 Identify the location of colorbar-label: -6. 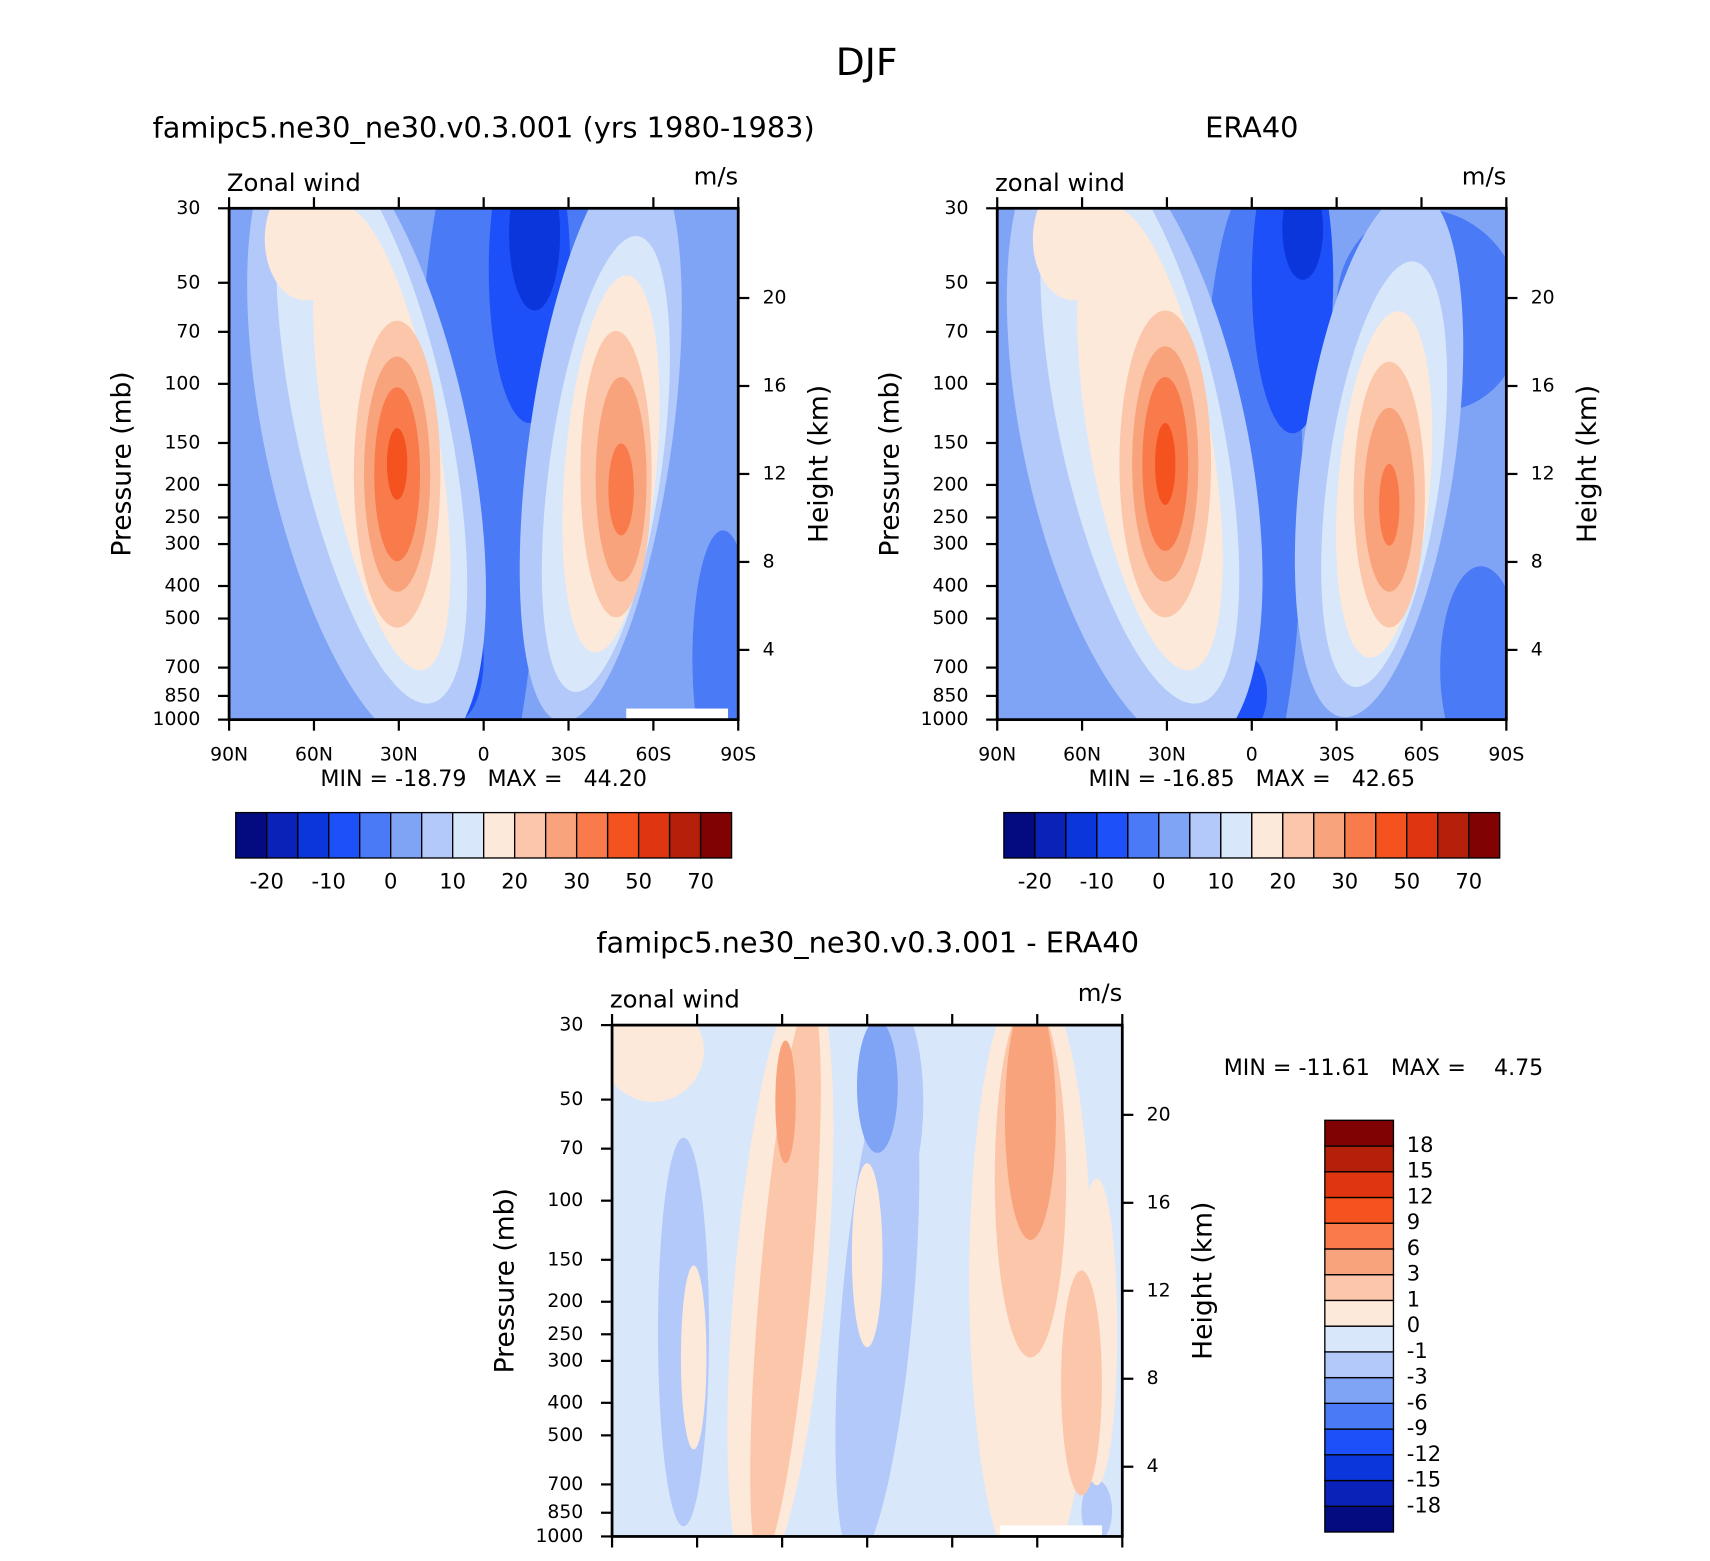
(1417, 1401).